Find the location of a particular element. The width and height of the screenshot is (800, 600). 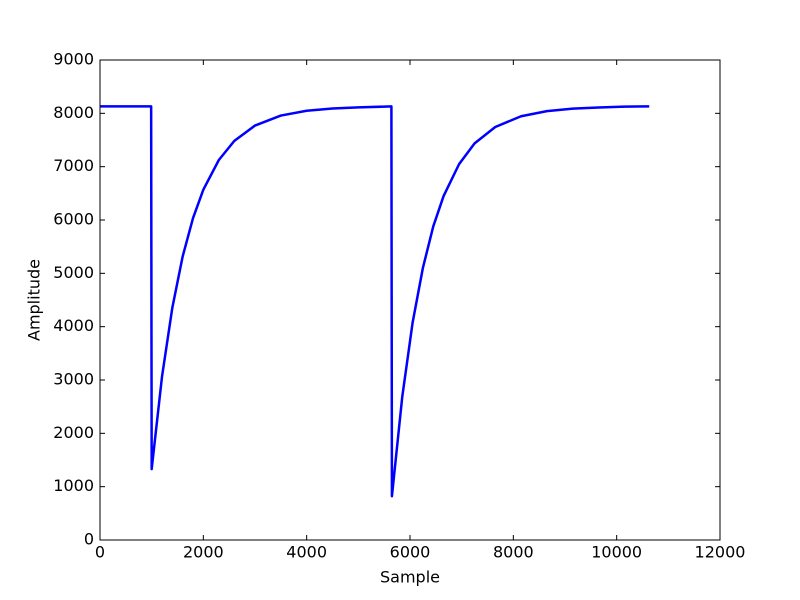

x-axis-label: Sample is located at coordinates (410, 577).